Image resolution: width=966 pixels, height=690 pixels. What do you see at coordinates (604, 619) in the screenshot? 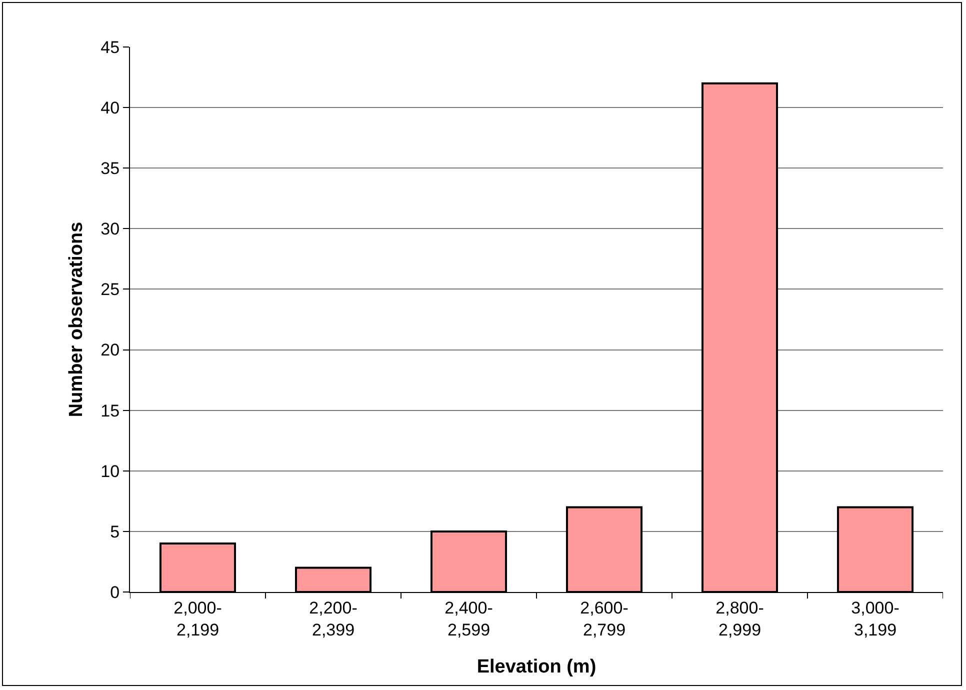
I see `x-tick-label: 2,600- 2,799` at bounding box center [604, 619].